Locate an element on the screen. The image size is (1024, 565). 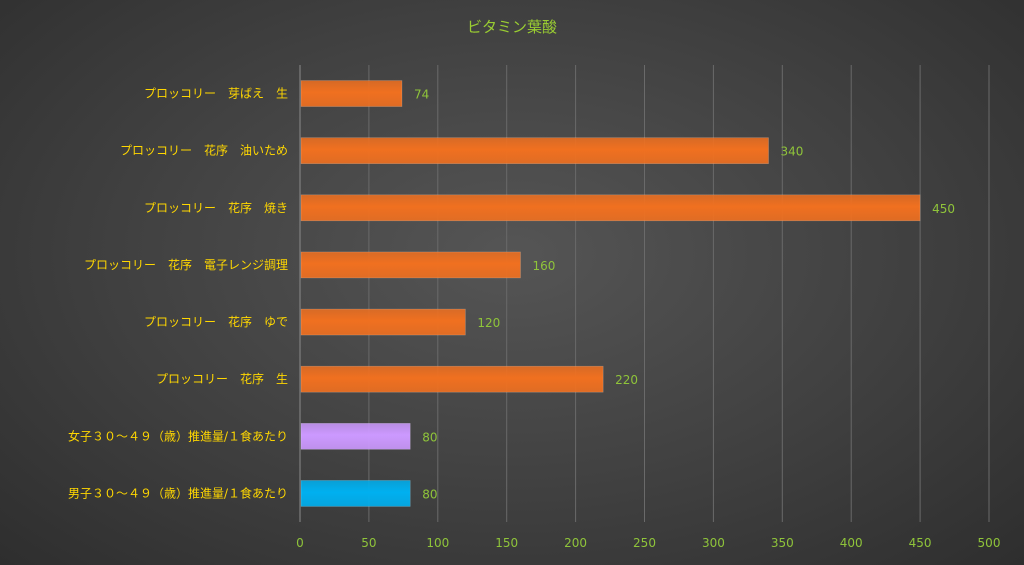
x-tick-label: 200 is located at coordinates (575, 543).